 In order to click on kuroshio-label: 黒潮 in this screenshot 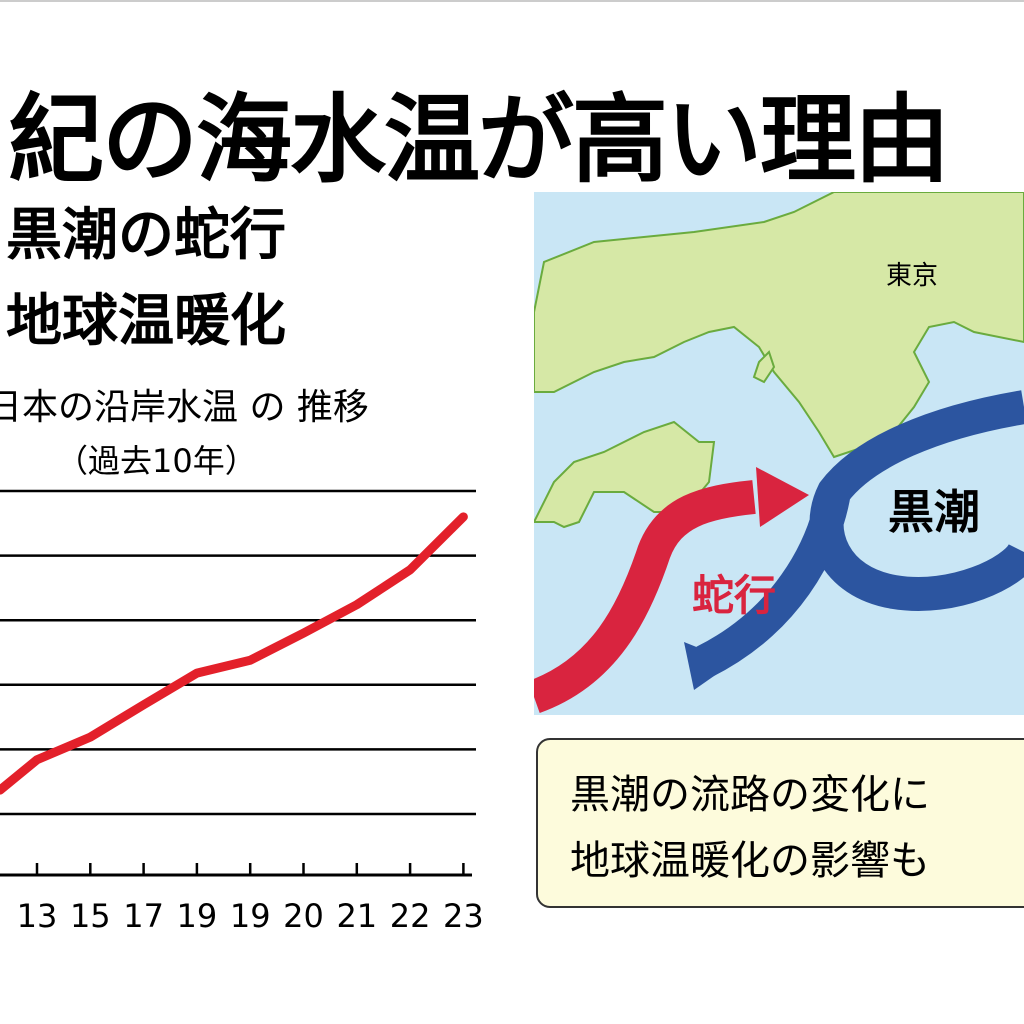, I will do `click(934, 512)`.